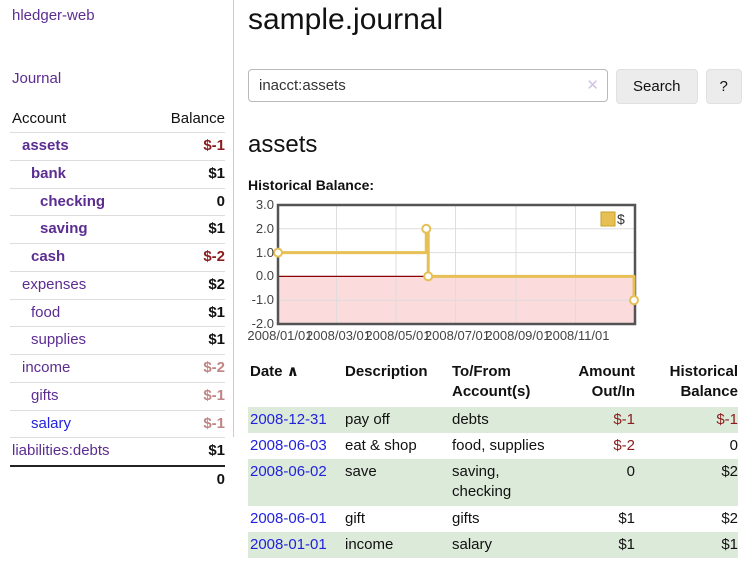 This screenshot has height=582, width=742. Describe the element at coordinates (398, 335) in the screenshot. I see `x-axis-tick-label: 2008/05/01` at that location.